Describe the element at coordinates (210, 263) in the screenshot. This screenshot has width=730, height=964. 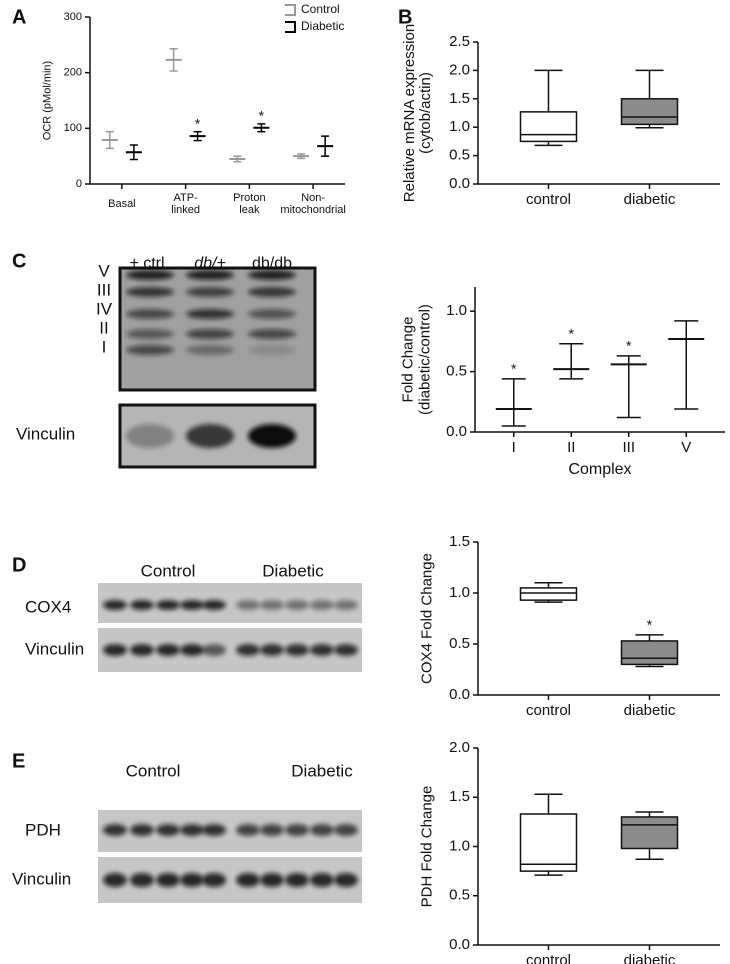
I see `lane-label: db/+` at that location.